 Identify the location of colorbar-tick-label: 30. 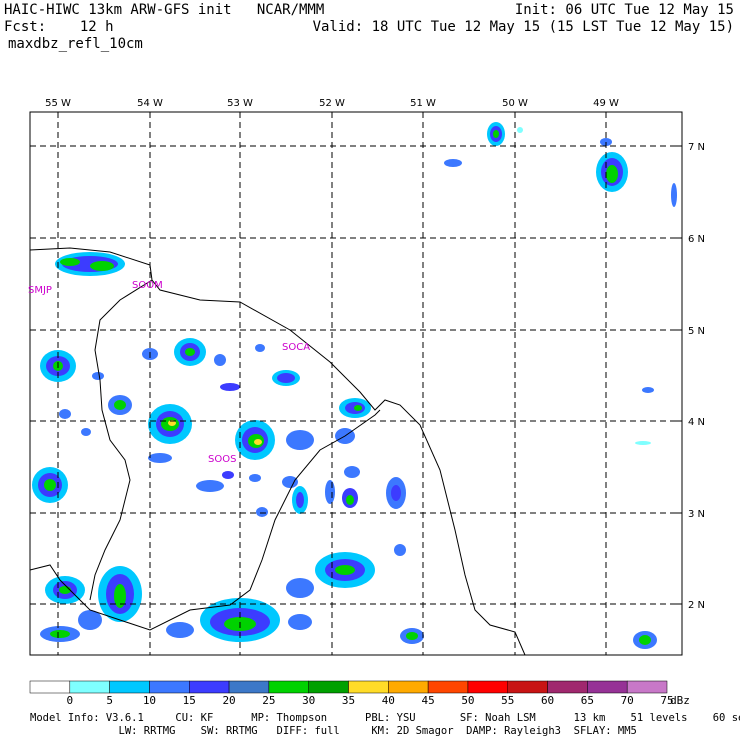
(309, 700).